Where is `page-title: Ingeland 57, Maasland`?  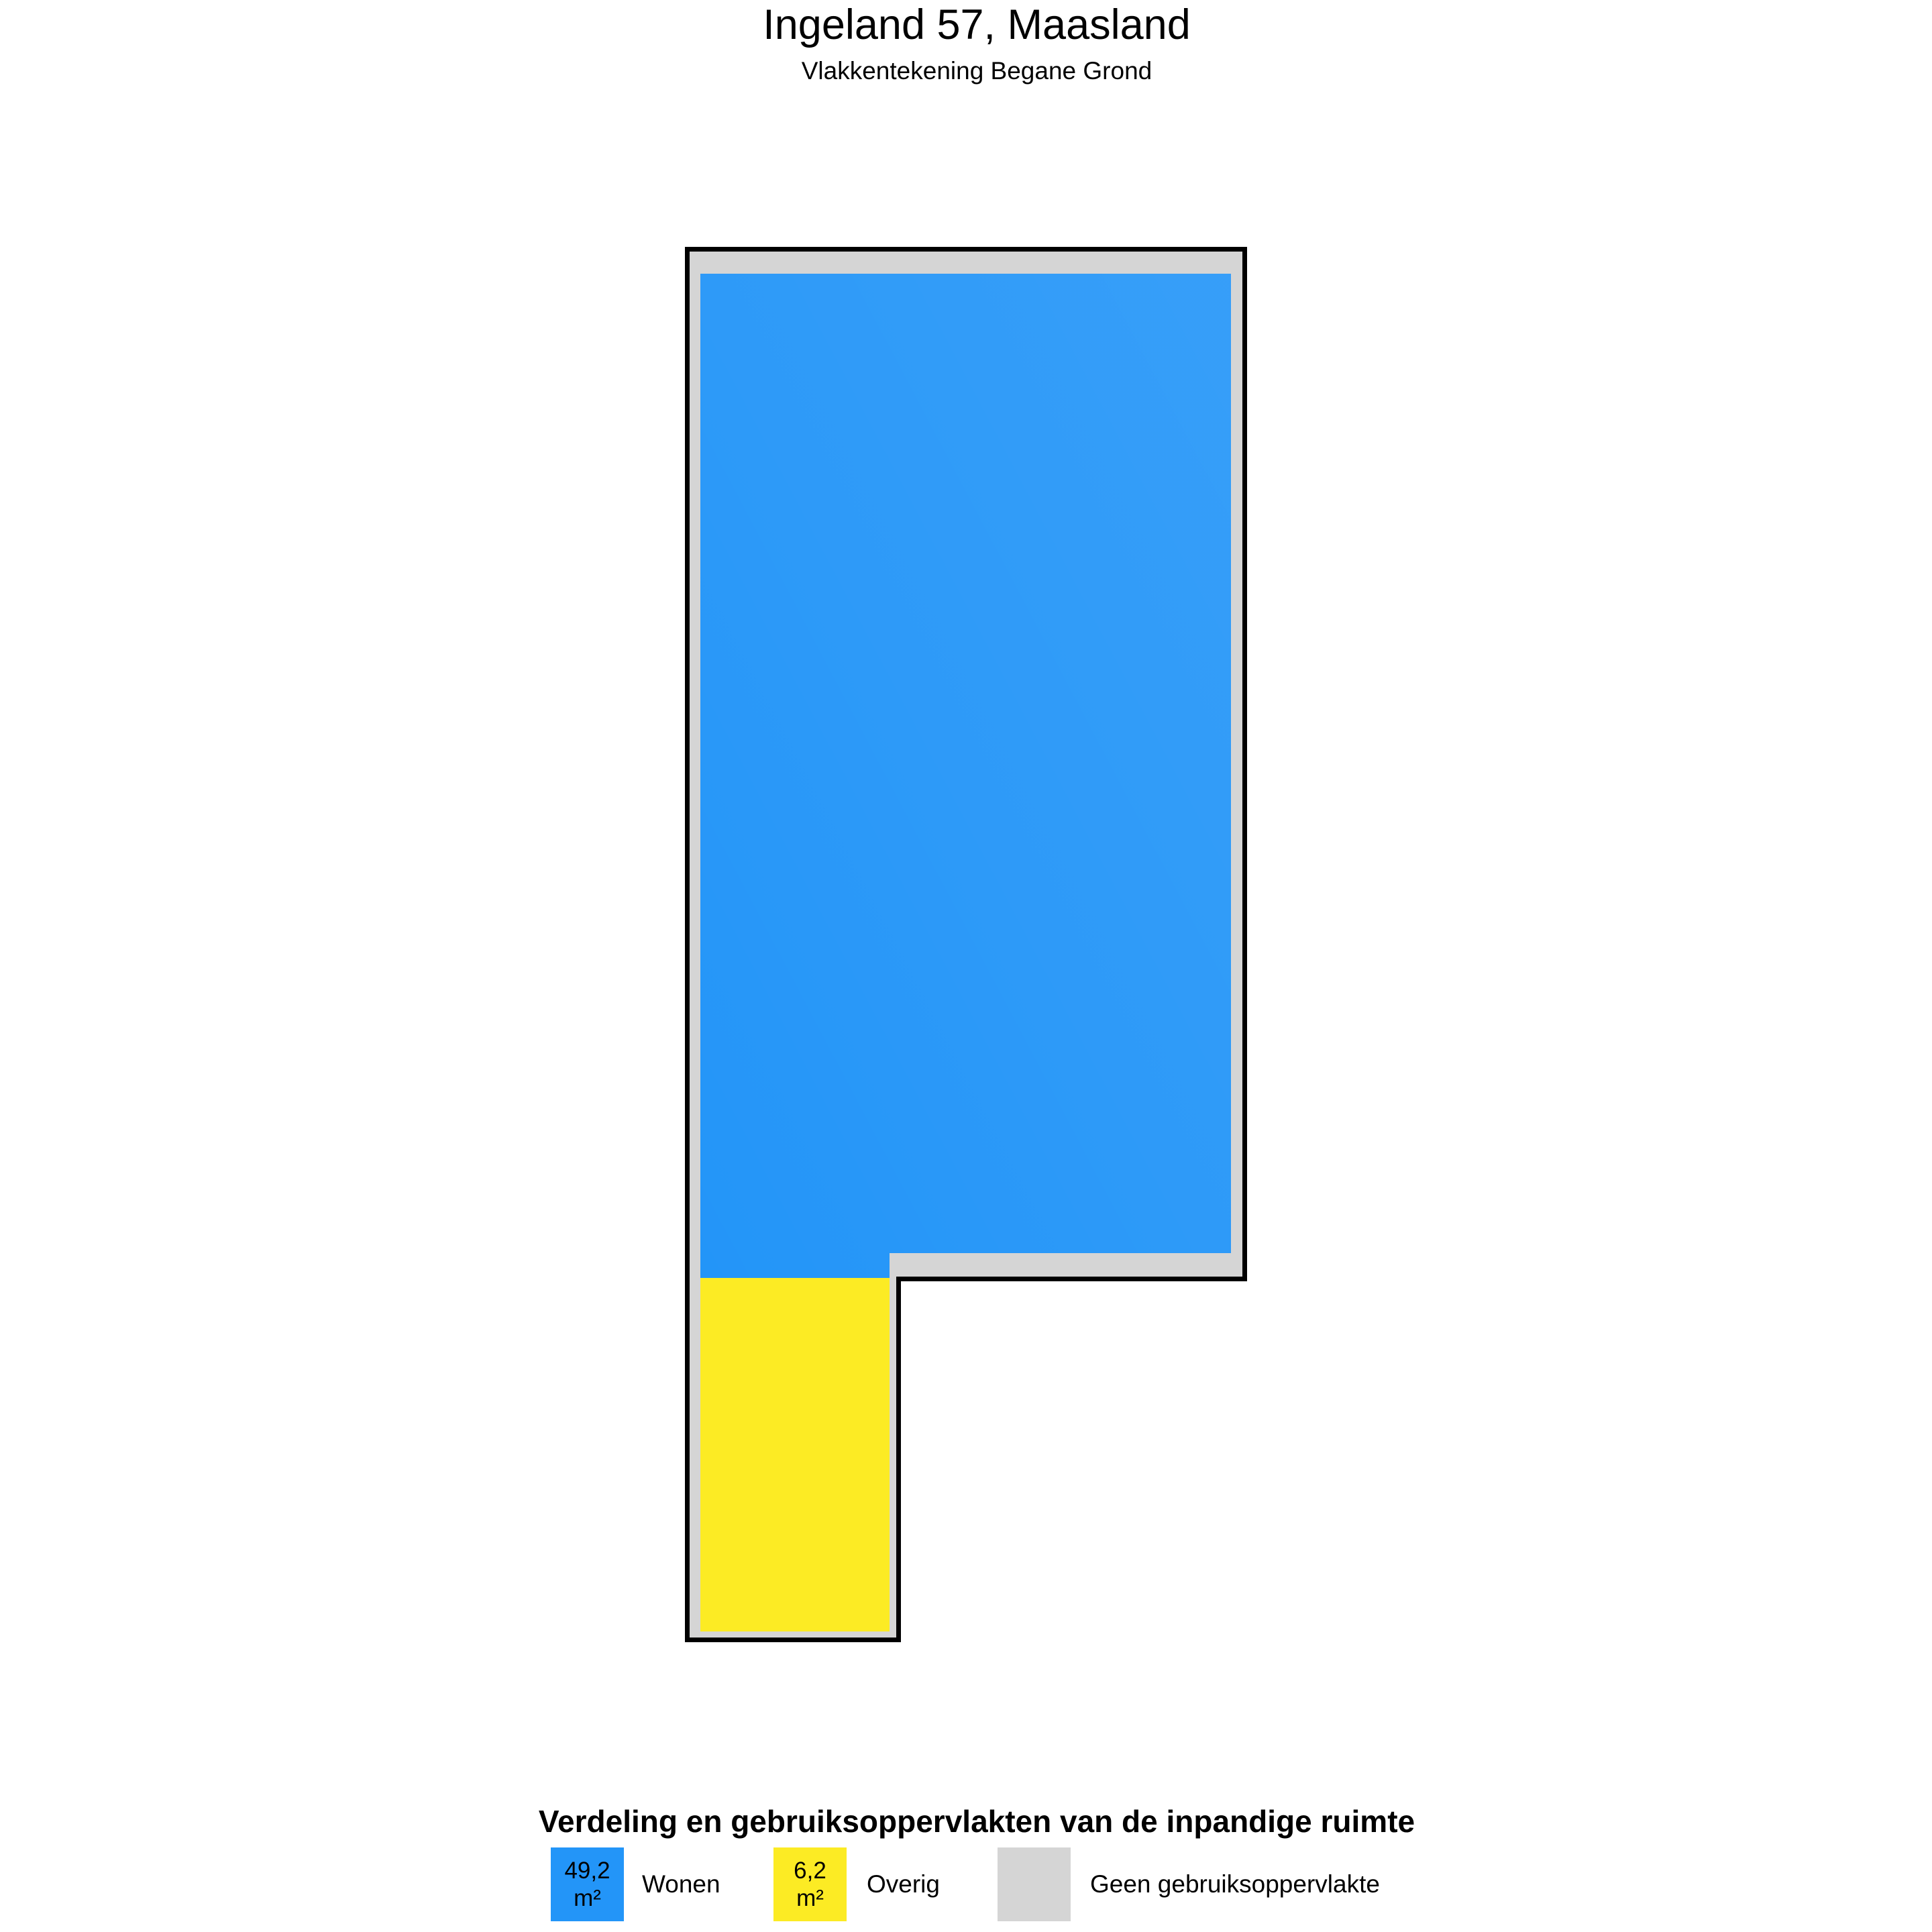 page-title: Ingeland 57, Maasland is located at coordinates (977, 24).